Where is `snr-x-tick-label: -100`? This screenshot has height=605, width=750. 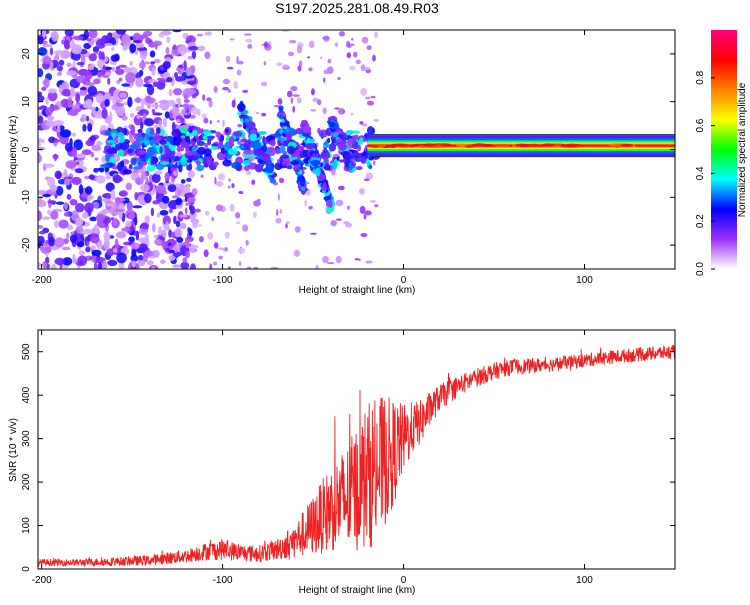
snr-x-tick-label: -100 is located at coordinates (223, 580).